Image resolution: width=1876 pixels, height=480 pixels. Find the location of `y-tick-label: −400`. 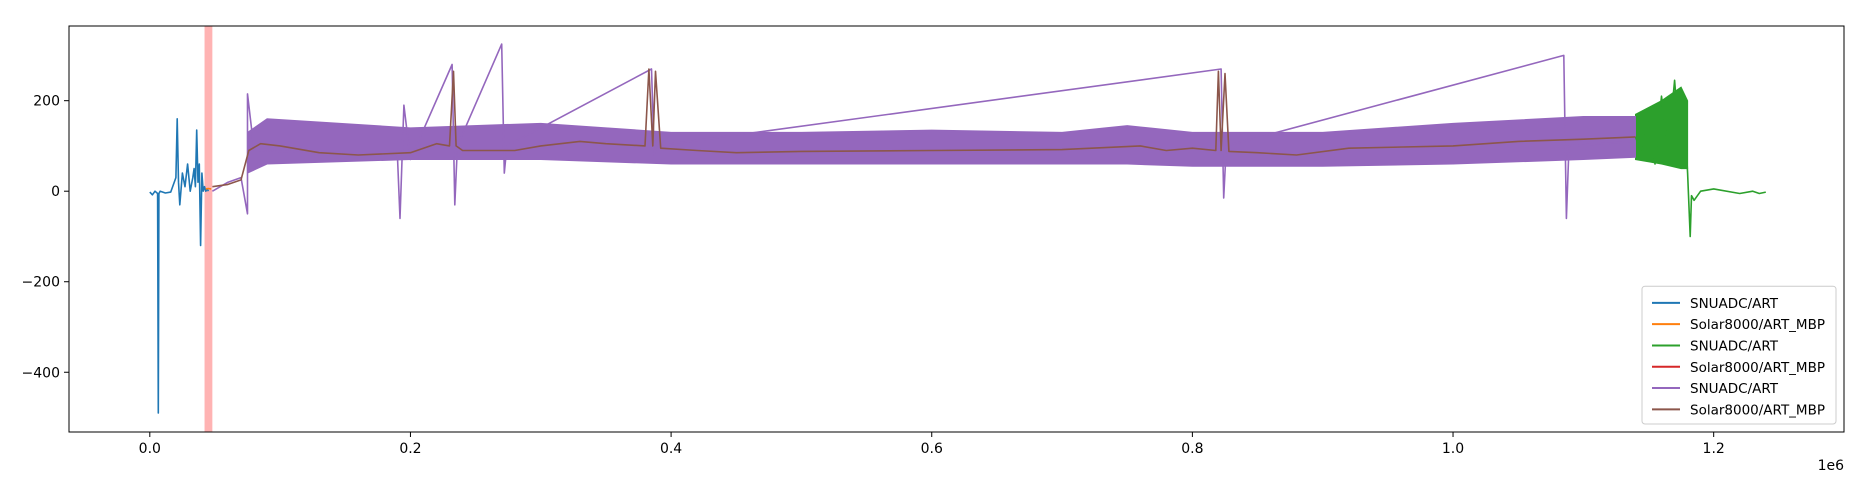

y-tick-label: −400 is located at coordinates (41, 373).